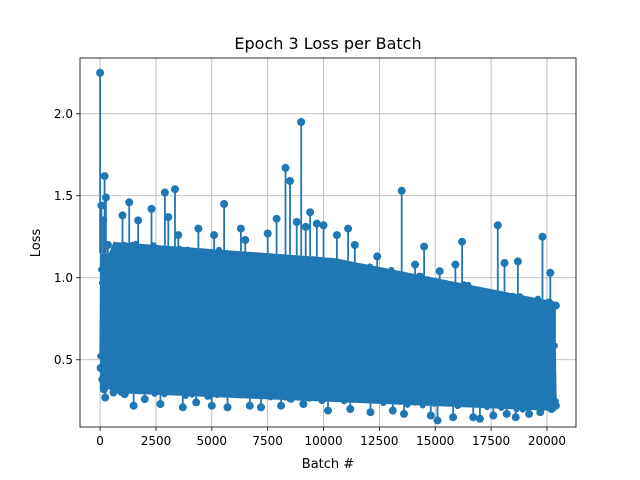 The image size is (640, 480). I want to click on x-tick-label: 20000, so click(547, 441).